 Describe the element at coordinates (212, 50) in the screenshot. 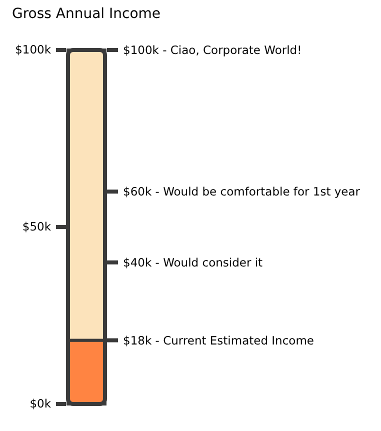

I see `ref-line-label: $100k - Ciao, Corporate World!` at that location.